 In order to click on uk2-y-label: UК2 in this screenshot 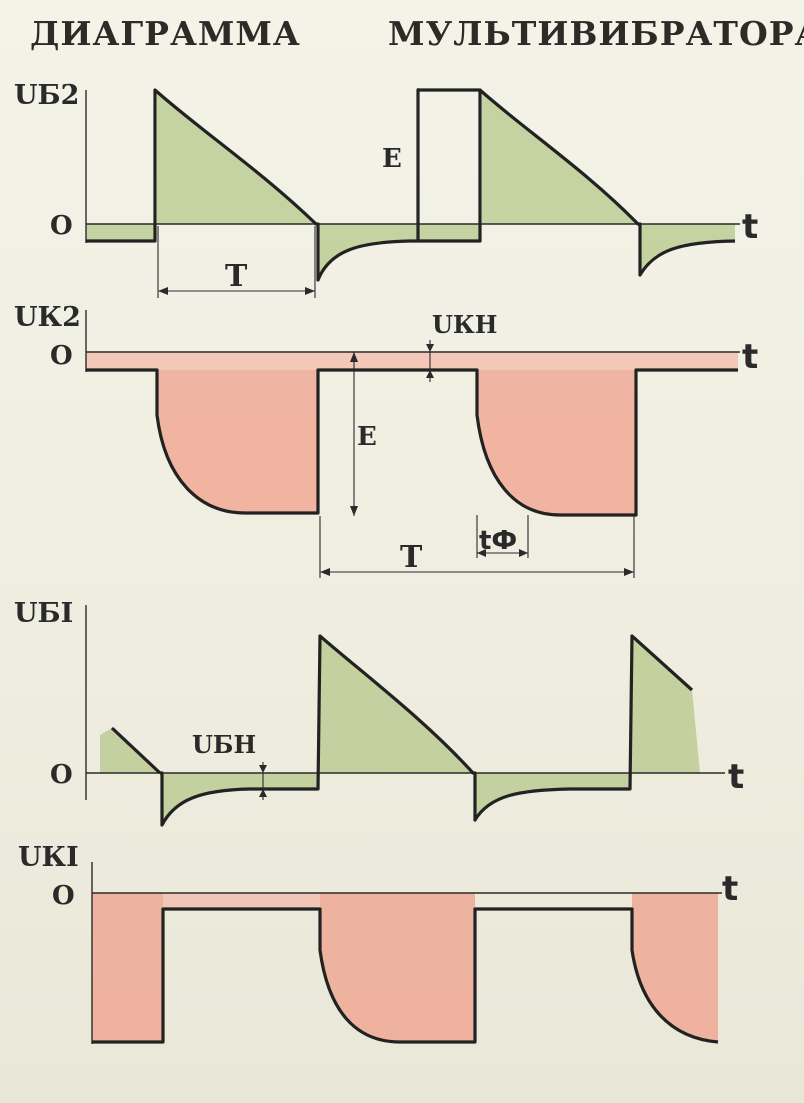, I will do `click(47, 317)`.